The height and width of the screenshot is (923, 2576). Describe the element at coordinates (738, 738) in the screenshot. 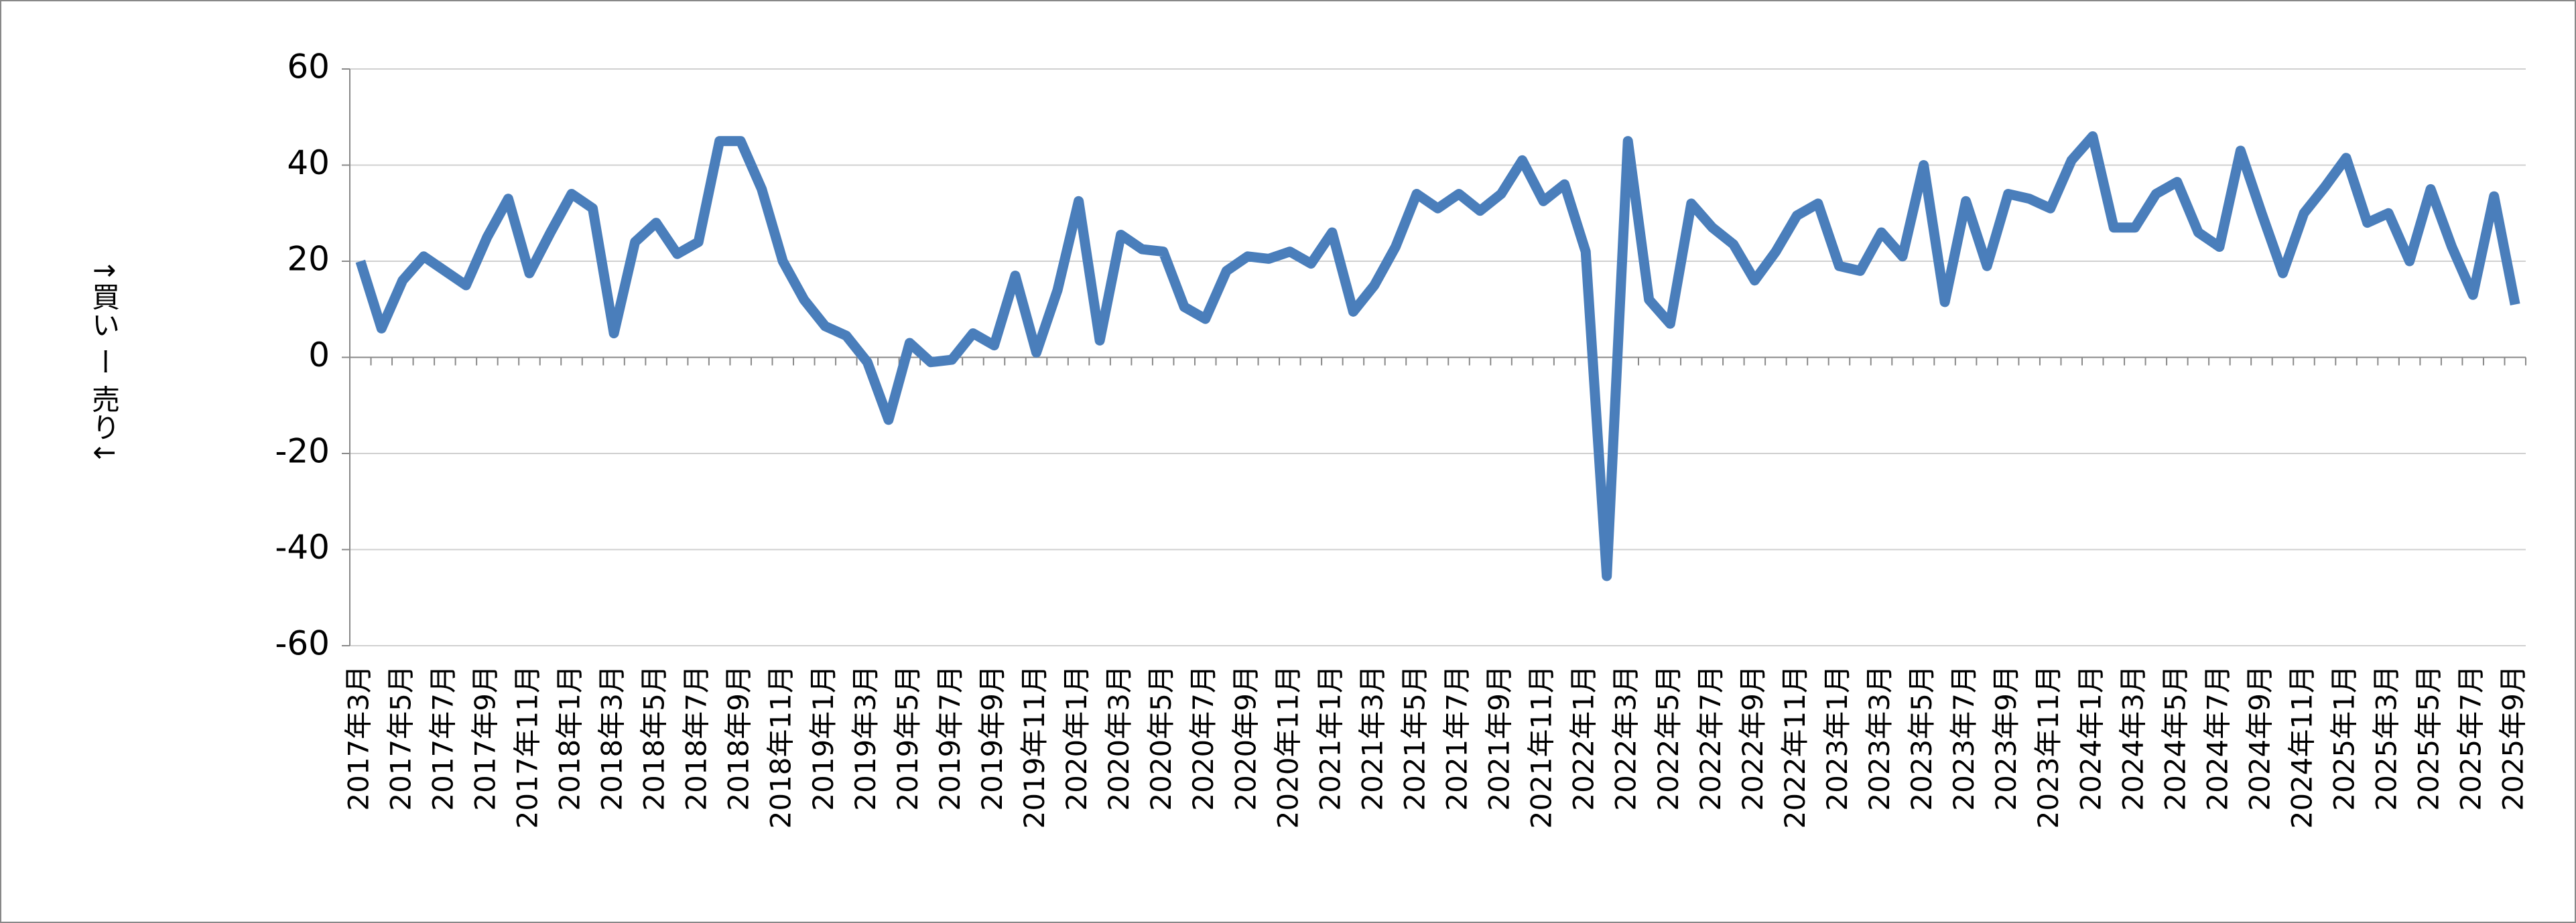

I see `x-tick-label: 2018年9月` at that location.